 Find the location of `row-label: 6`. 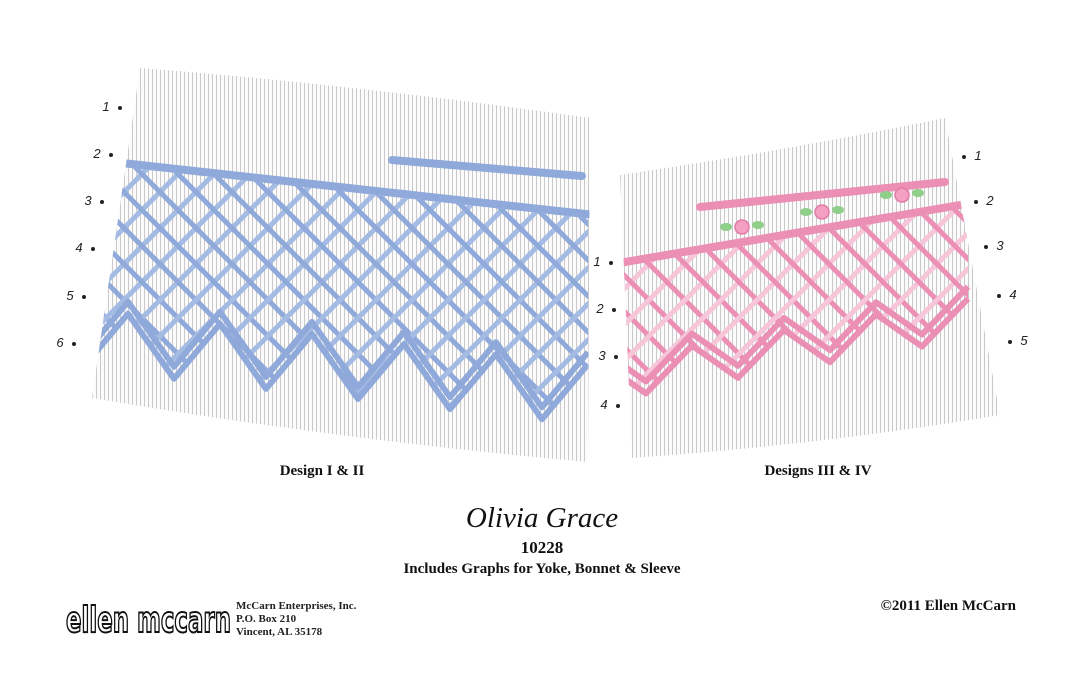

row-label: 6 is located at coordinates (60, 342).